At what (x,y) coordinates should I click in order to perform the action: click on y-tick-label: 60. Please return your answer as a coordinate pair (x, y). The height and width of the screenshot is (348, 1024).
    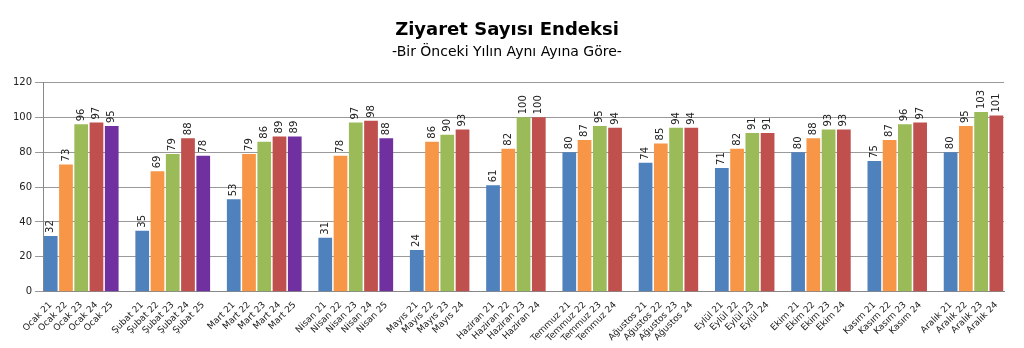
    Looking at the image, I should click on (26, 186).